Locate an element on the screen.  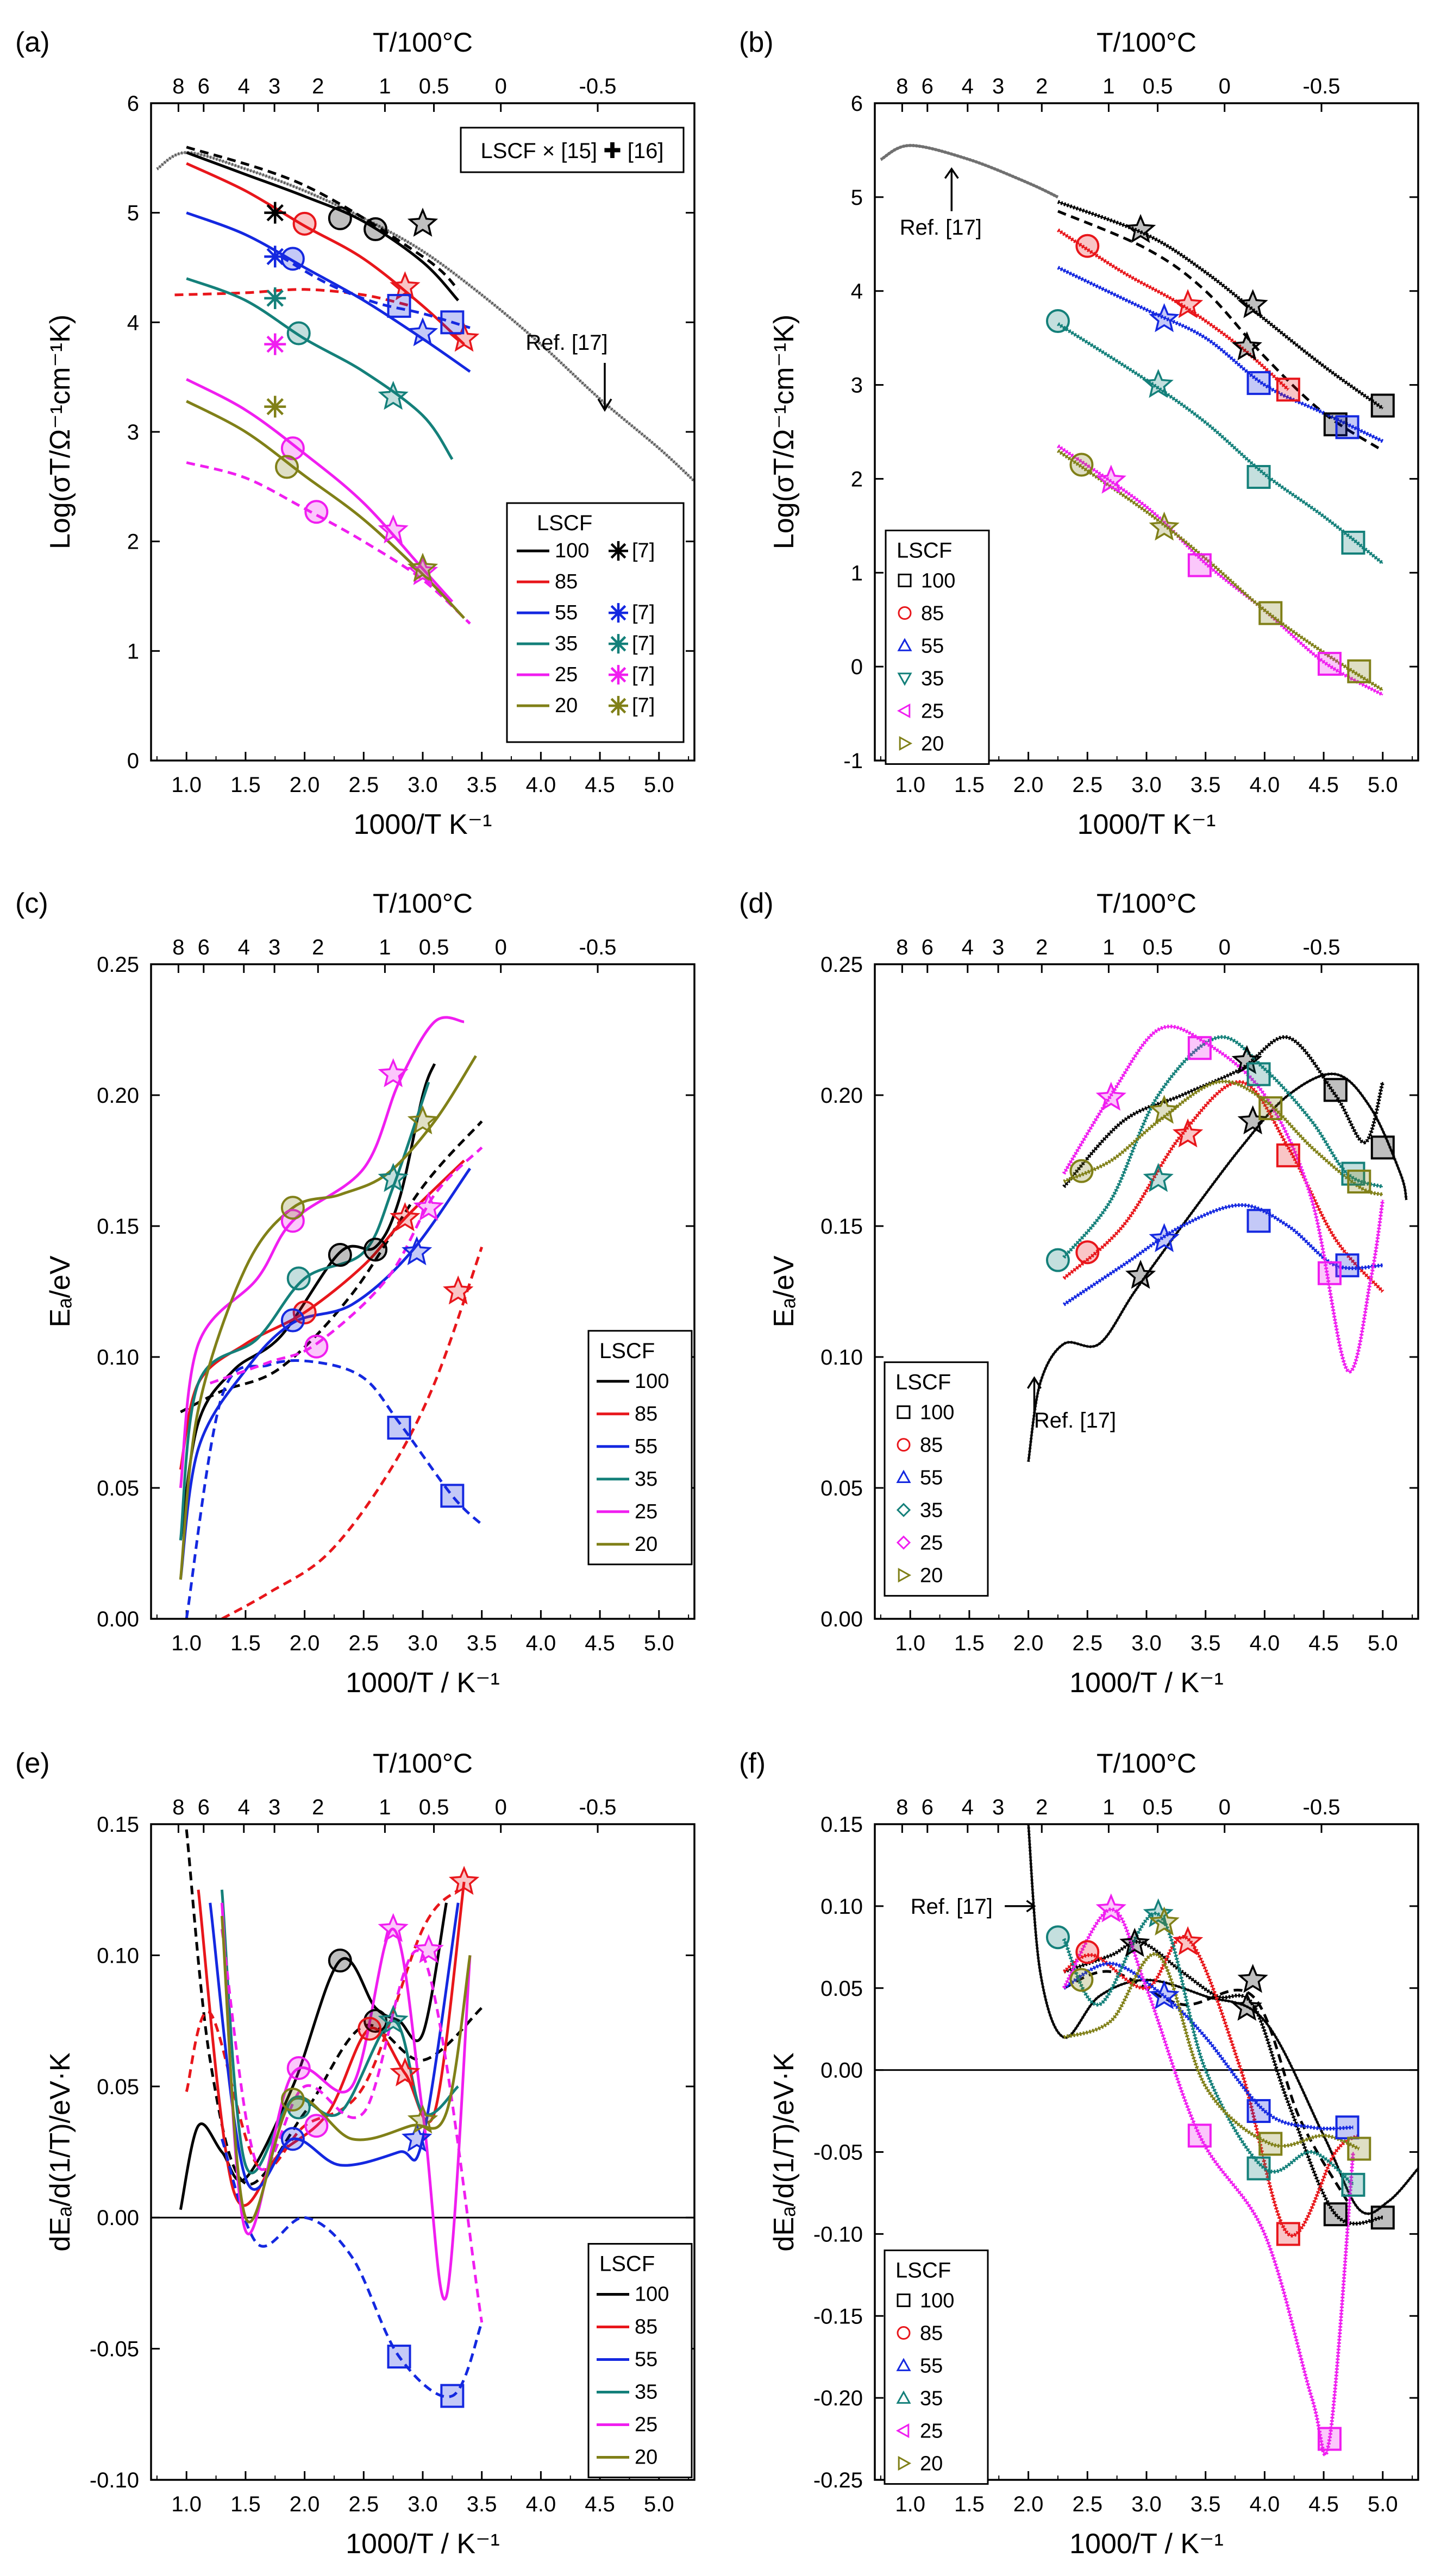
panel-letter: (f) is located at coordinates (752, 1763).